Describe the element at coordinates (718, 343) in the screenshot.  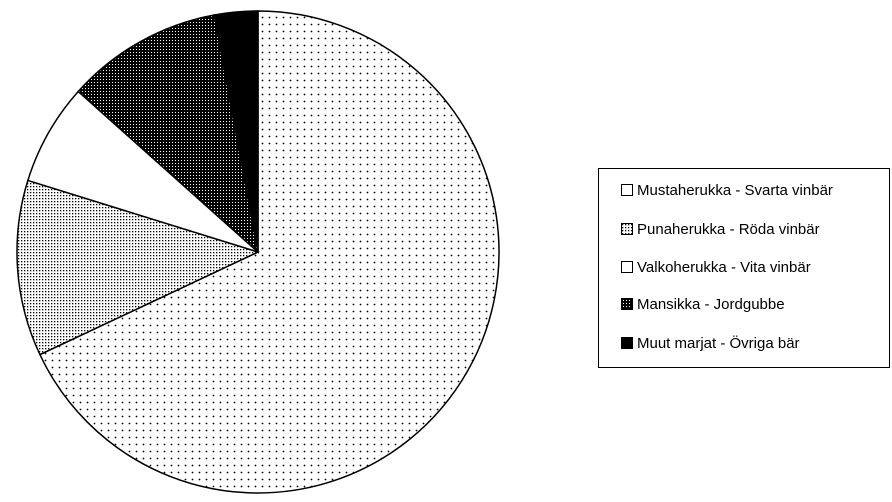
I see `legend-label-muut-marjat: Muut marjat - Övriga bär` at that location.